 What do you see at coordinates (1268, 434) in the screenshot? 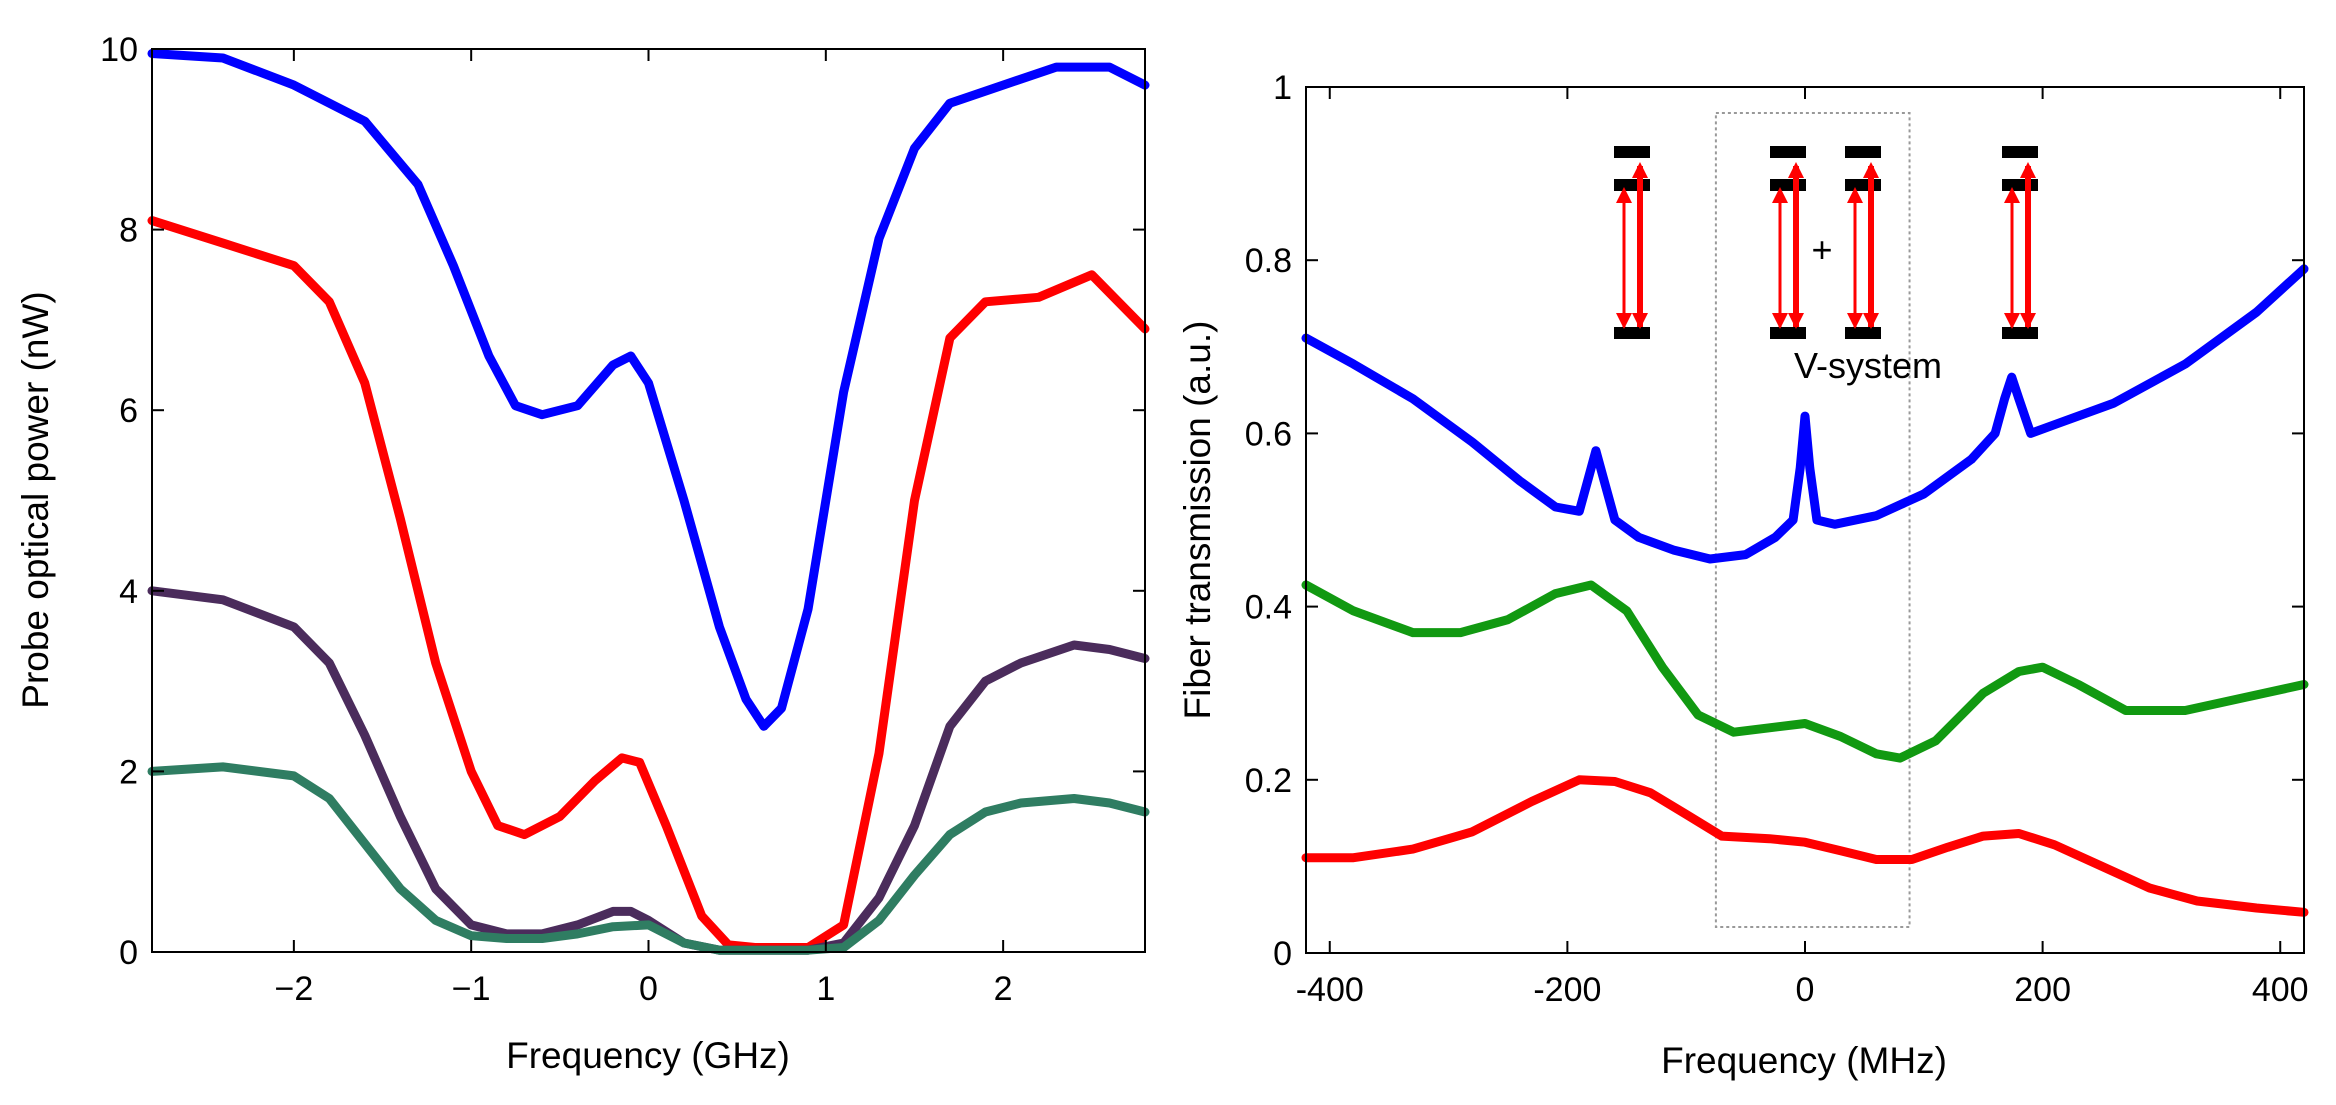
I see `c1-ytick-label: 0.6` at bounding box center [1268, 434].